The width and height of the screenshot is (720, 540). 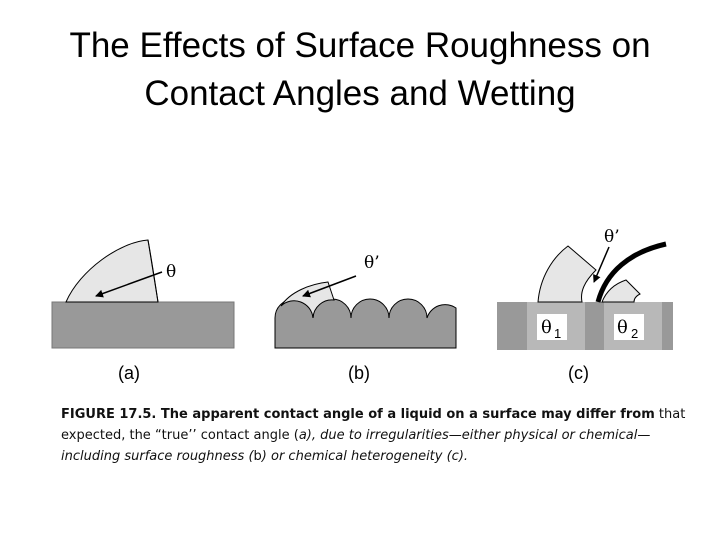 I want to click on panel-a-droplet, so click(x=112, y=271).